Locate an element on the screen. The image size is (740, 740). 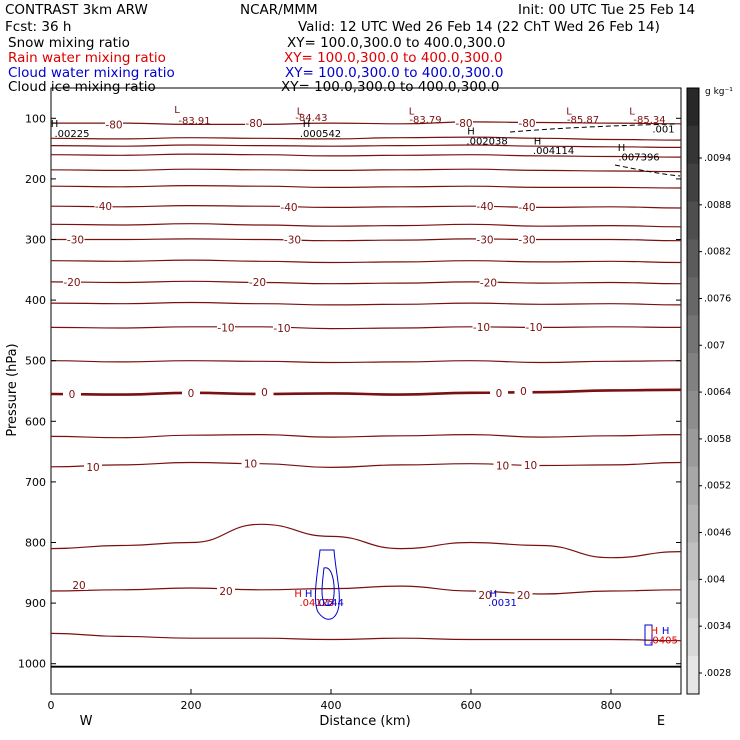
extremum-label: .007396 is located at coordinates (638, 157).